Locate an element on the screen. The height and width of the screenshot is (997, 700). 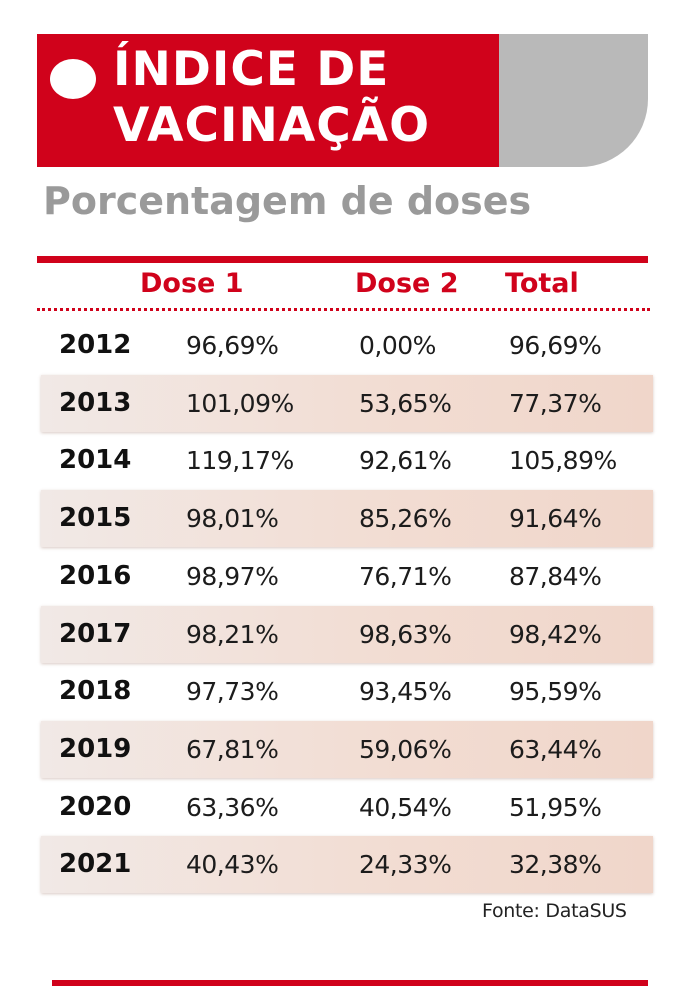
top-divider is located at coordinates (342, 259).